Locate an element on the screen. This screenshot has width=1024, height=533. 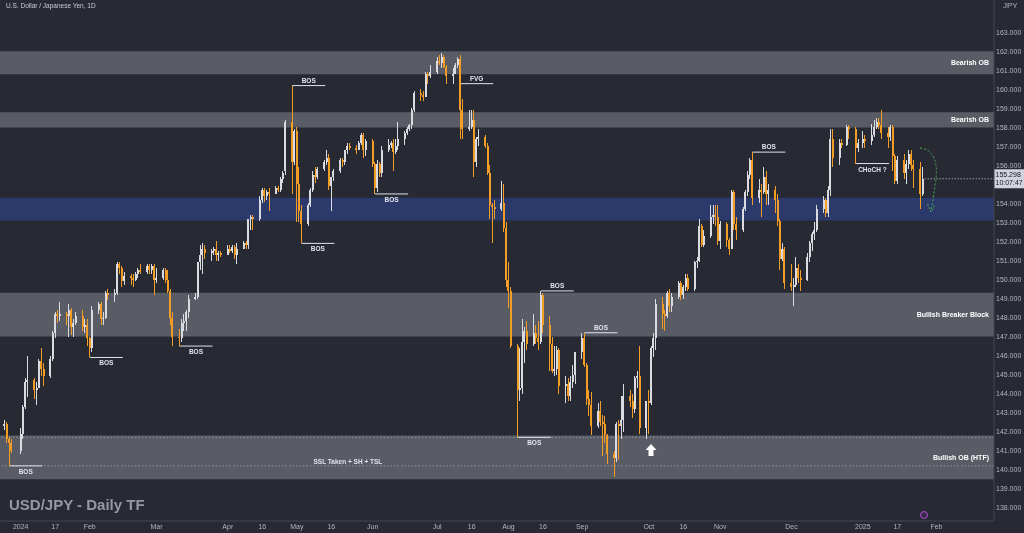
text: USD/JPY - Daily TF is located at coordinates (77, 504).